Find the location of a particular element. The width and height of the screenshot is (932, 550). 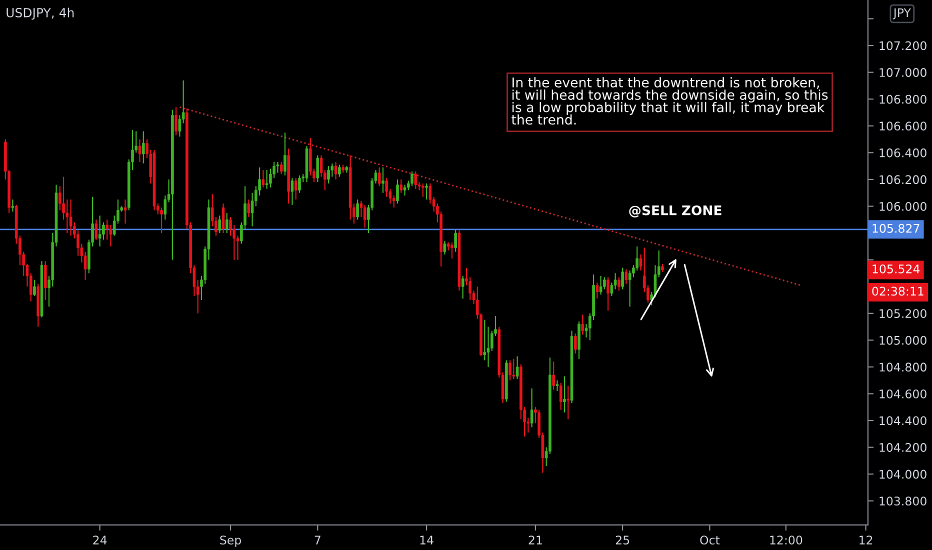

y-tick-label: 107.000 is located at coordinates (903, 72).